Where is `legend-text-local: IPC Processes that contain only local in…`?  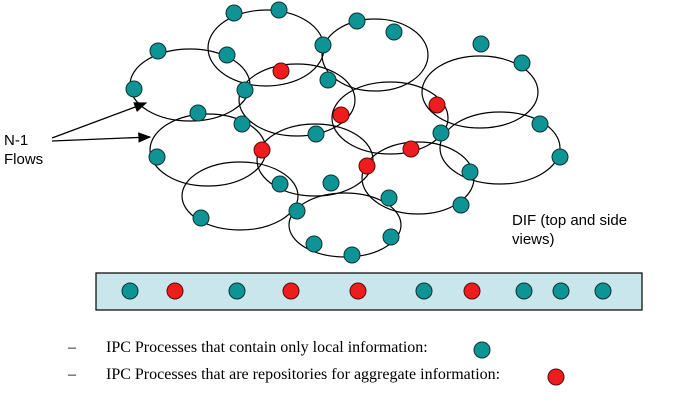
legend-text-local: IPC Processes that contain only local in… is located at coordinates (267, 347).